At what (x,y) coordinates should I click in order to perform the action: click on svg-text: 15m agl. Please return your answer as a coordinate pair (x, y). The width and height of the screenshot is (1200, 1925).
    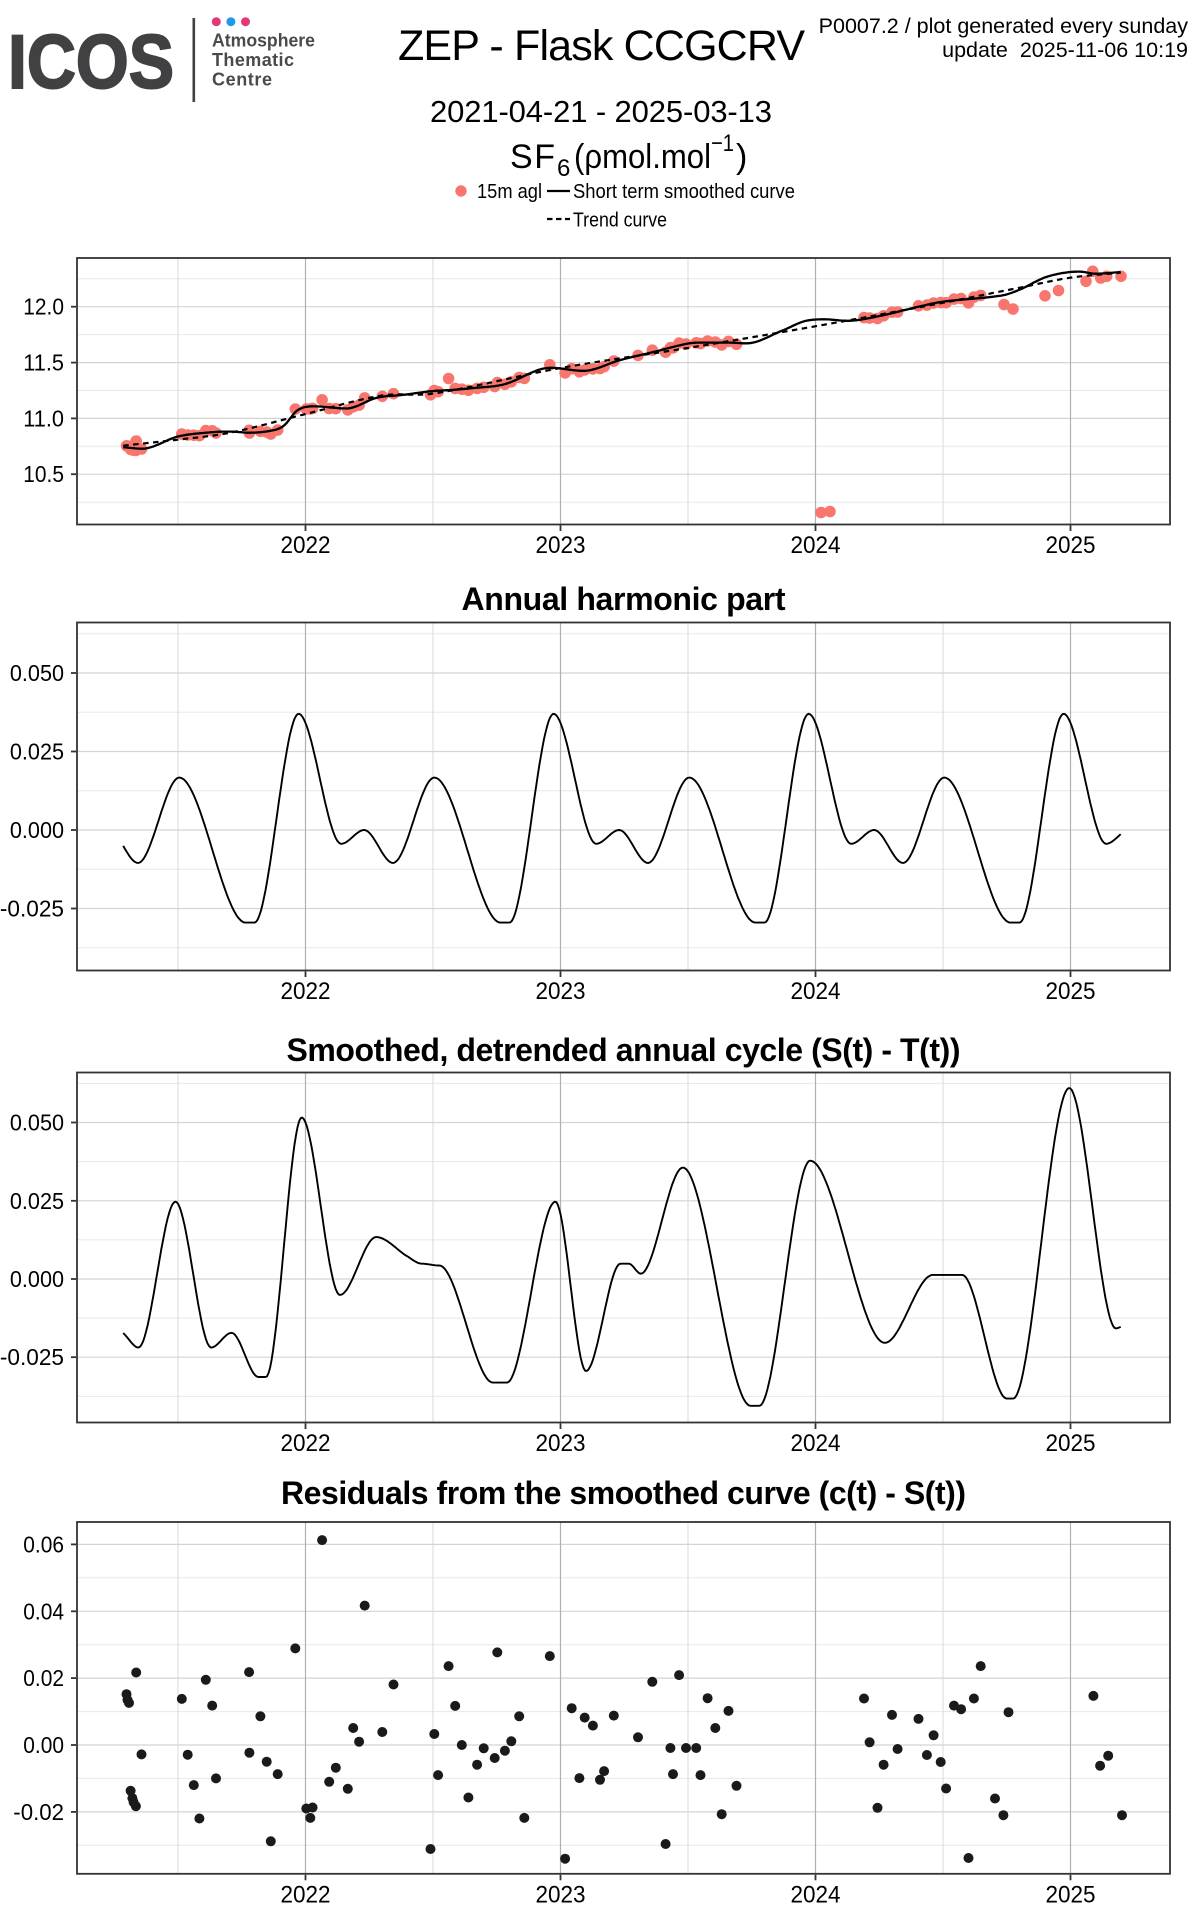
    Looking at the image, I should click on (509, 192).